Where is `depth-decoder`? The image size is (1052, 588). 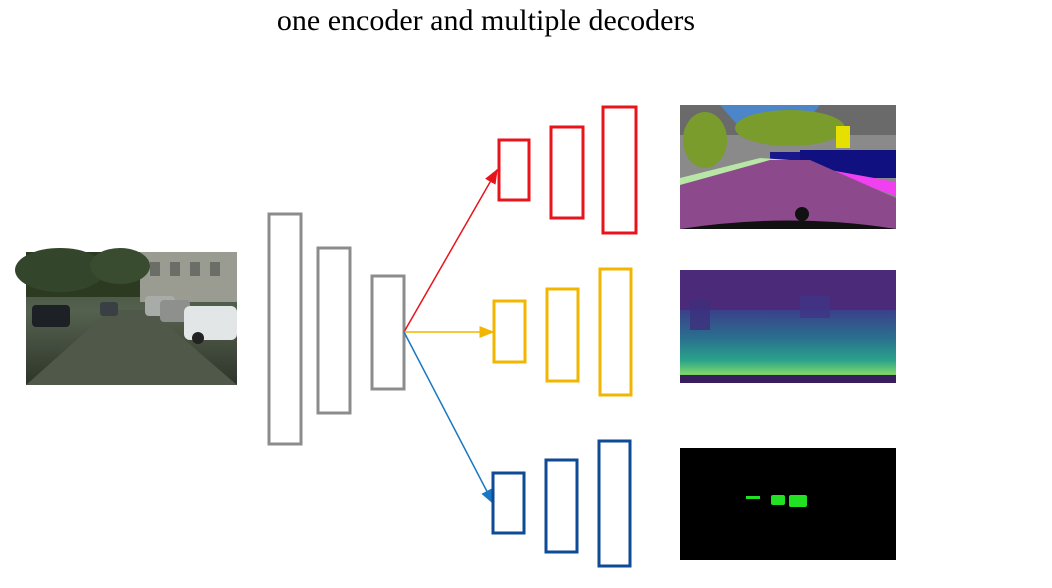
depth-decoder is located at coordinates (562, 332).